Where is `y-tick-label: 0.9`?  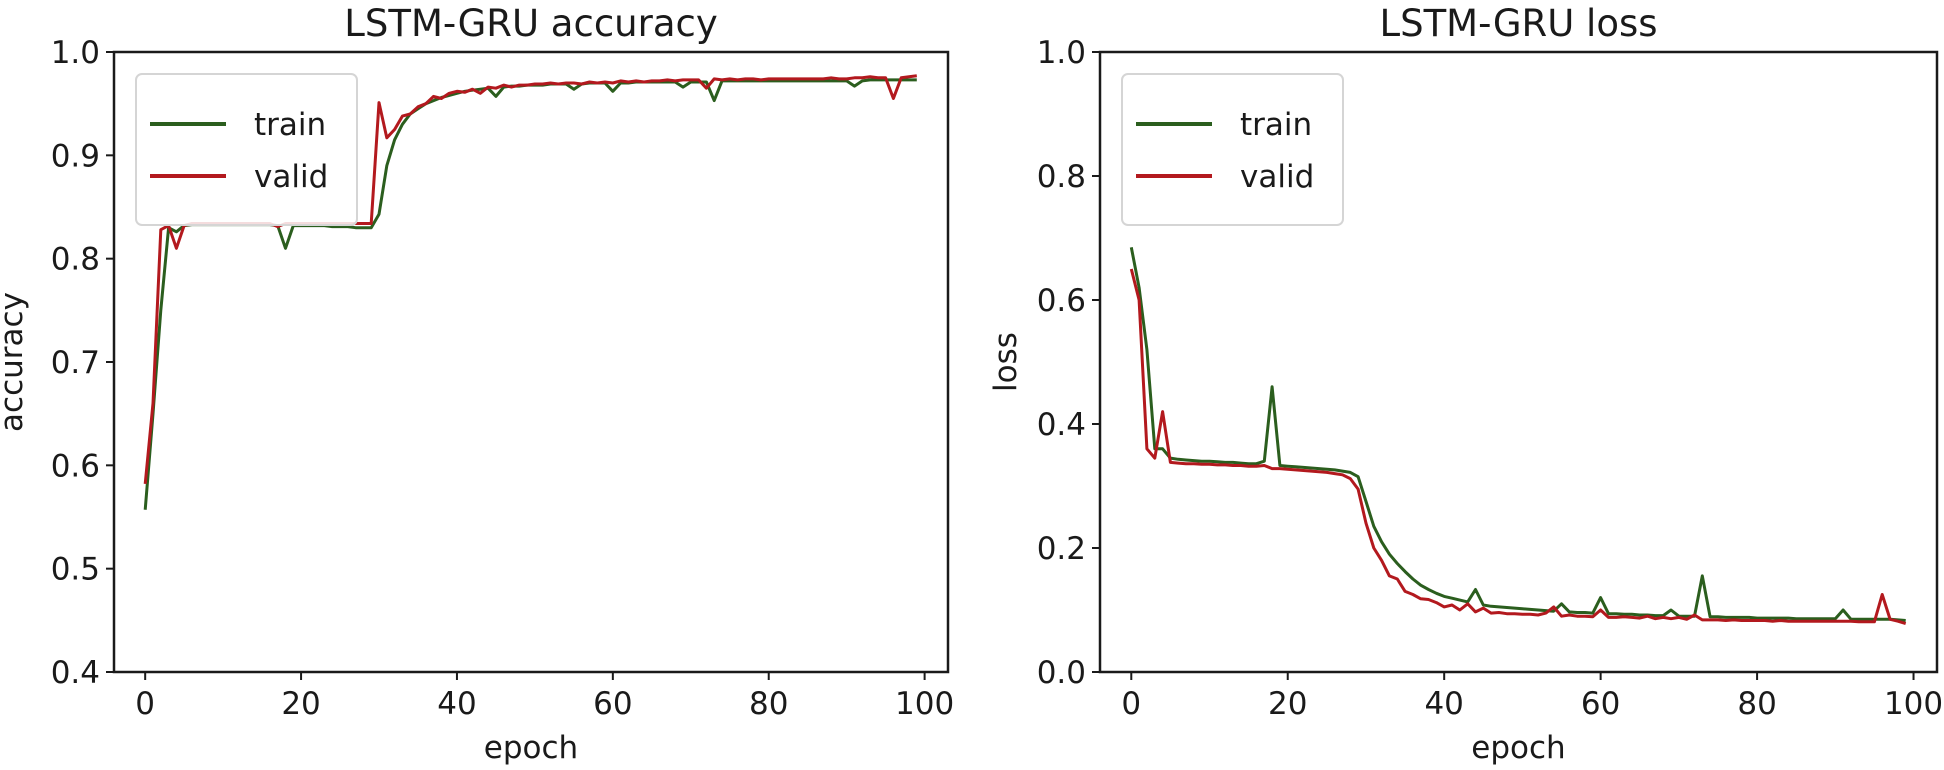
y-tick-label: 0.9 is located at coordinates (75, 156).